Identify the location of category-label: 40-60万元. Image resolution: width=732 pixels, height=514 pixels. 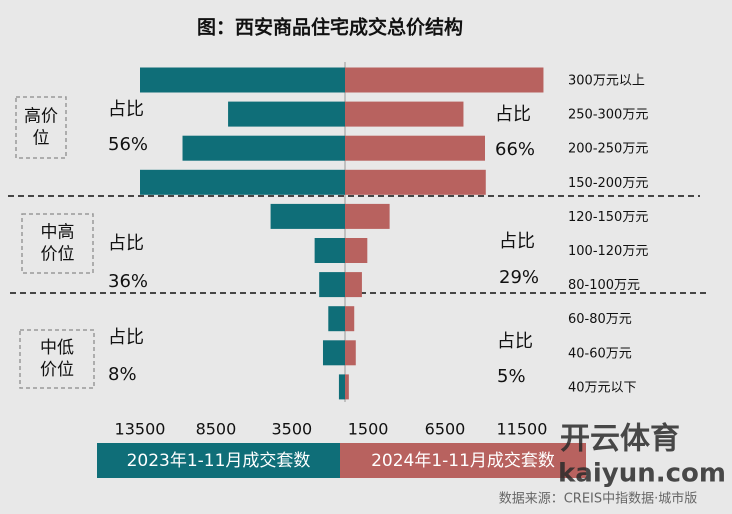
(600, 353).